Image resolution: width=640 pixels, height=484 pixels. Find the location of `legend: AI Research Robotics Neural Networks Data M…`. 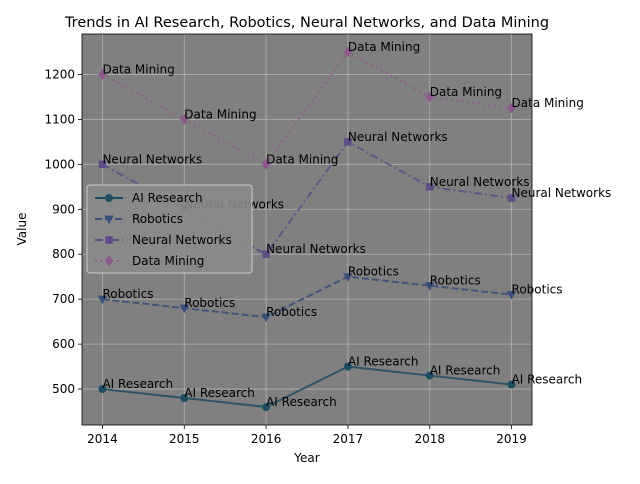

legend: AI Research Robotics Neural Networks Data M… is located at coordinates (169, 229).